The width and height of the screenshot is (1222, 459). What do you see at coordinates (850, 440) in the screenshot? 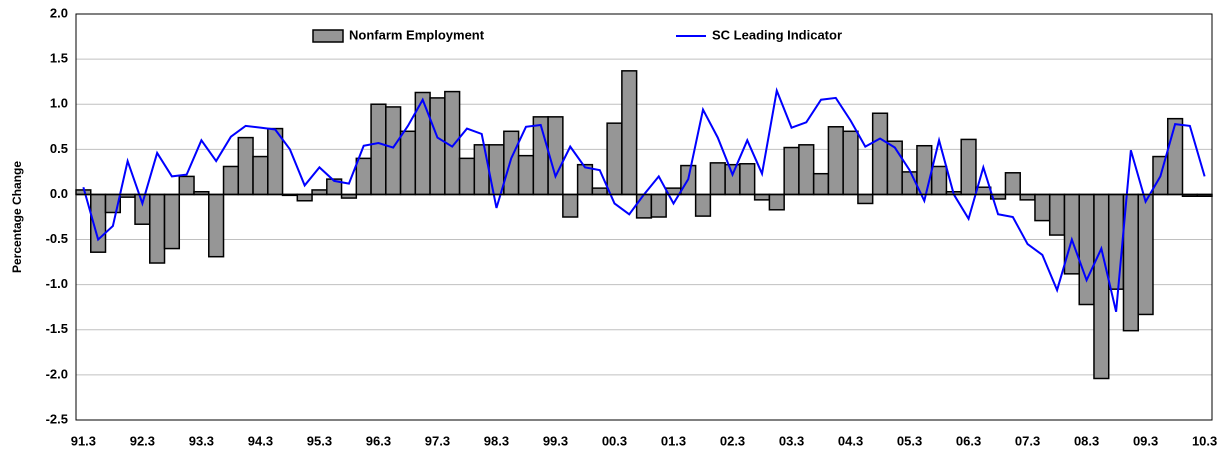
I see `x-tick-label: 04.3` at bounding box center [850, 440].